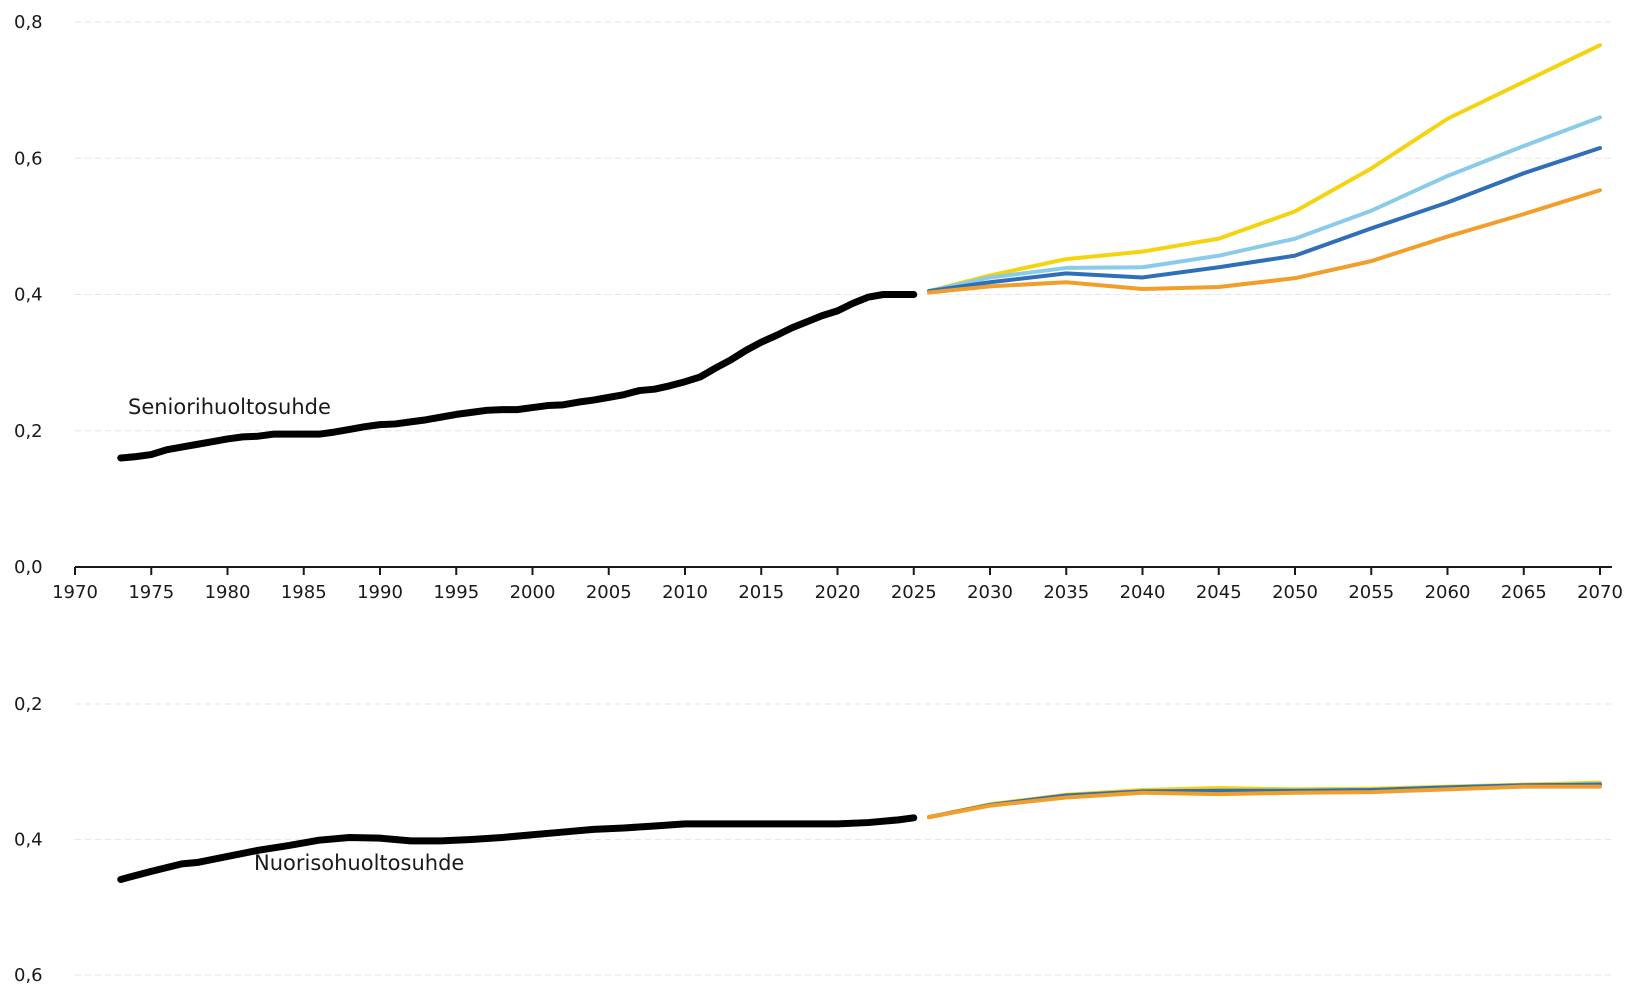  What do you see at coordinates (359, 863) in the screenshot?
I see `youth-series-label: Nuorisohuoltosuhde` at bounding box center [359, 863].